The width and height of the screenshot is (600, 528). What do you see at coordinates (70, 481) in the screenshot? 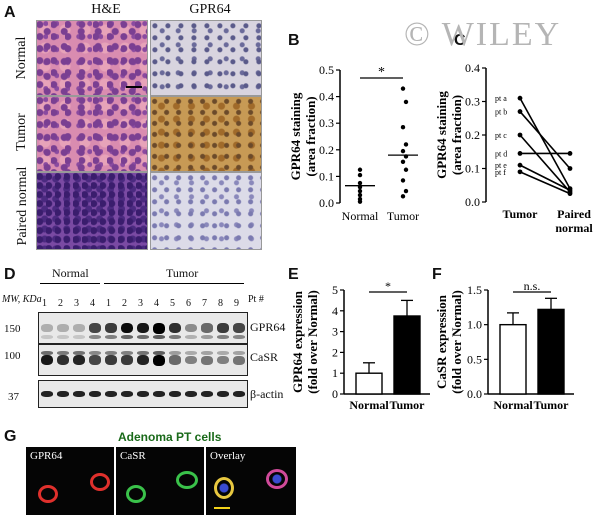
I see `fluo-gpr64: GPR64` at bounding box center [70, 481].